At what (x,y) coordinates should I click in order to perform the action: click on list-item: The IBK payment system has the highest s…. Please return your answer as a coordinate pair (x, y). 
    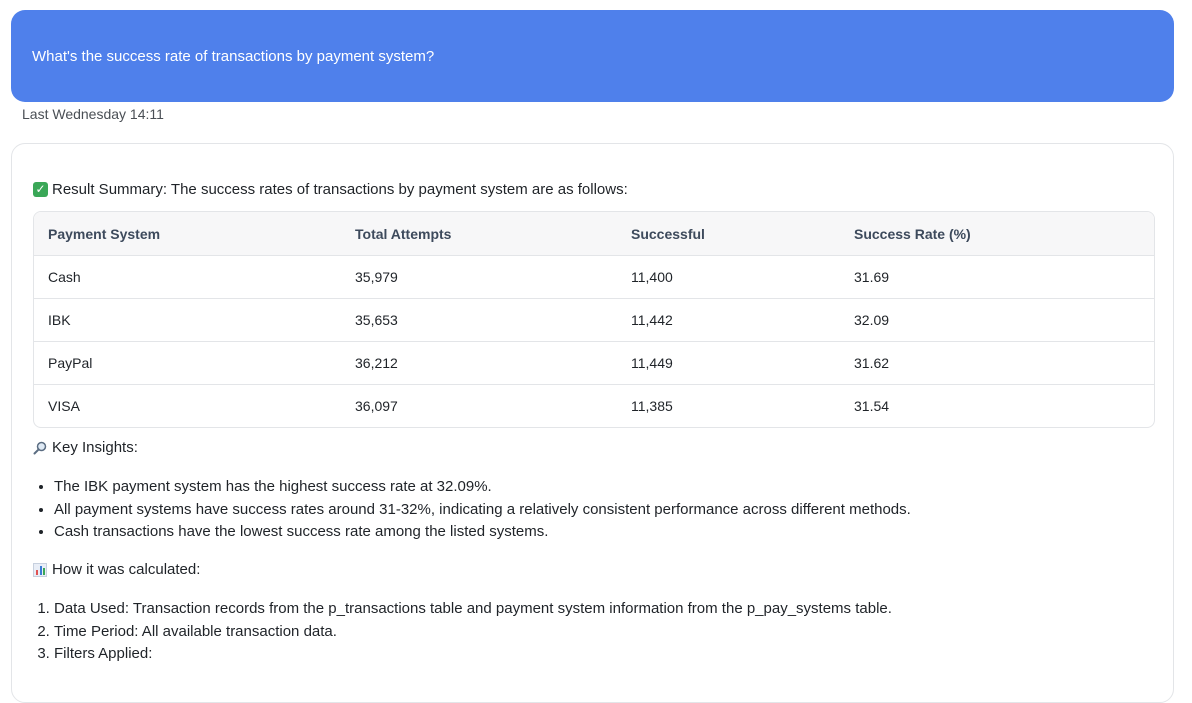
    Looking at the image, I should click on (482, 487).